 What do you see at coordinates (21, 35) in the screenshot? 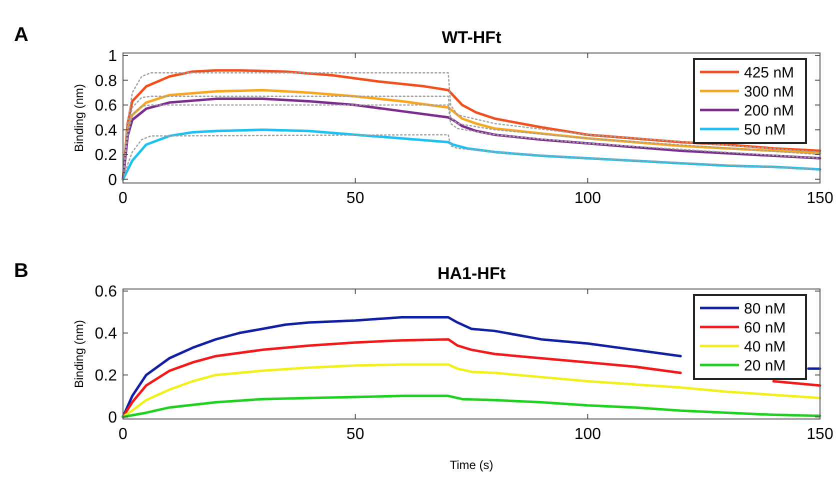
I see `text: A` at bounding box center [21, 35].